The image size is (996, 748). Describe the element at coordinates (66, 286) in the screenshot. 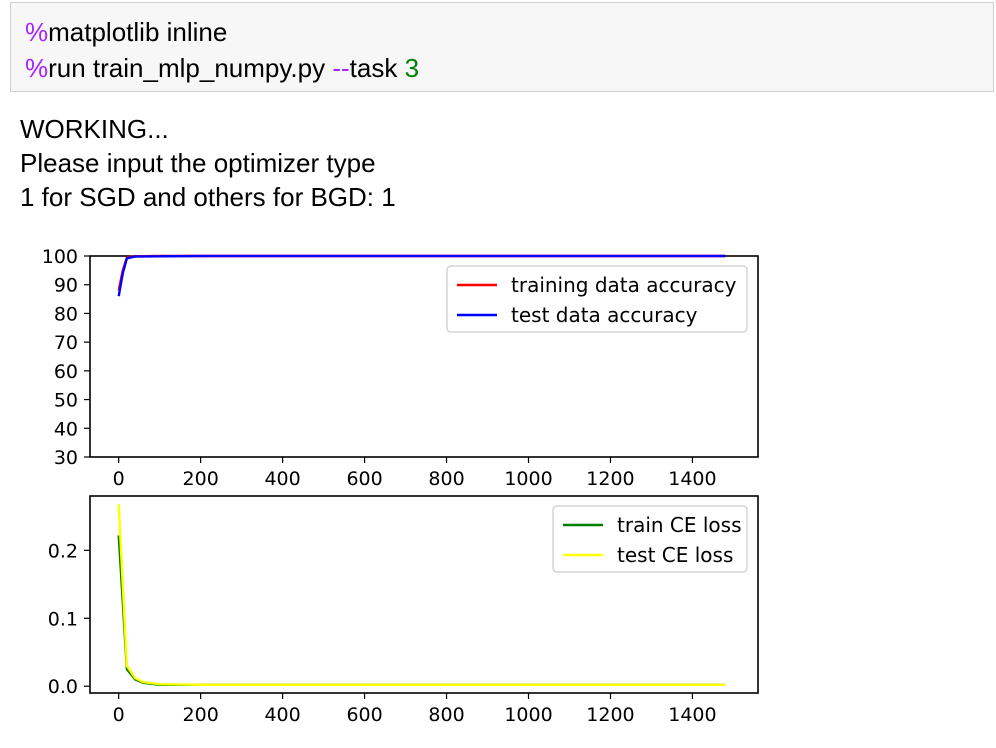

I see `y-tick-label: 90` at that location.